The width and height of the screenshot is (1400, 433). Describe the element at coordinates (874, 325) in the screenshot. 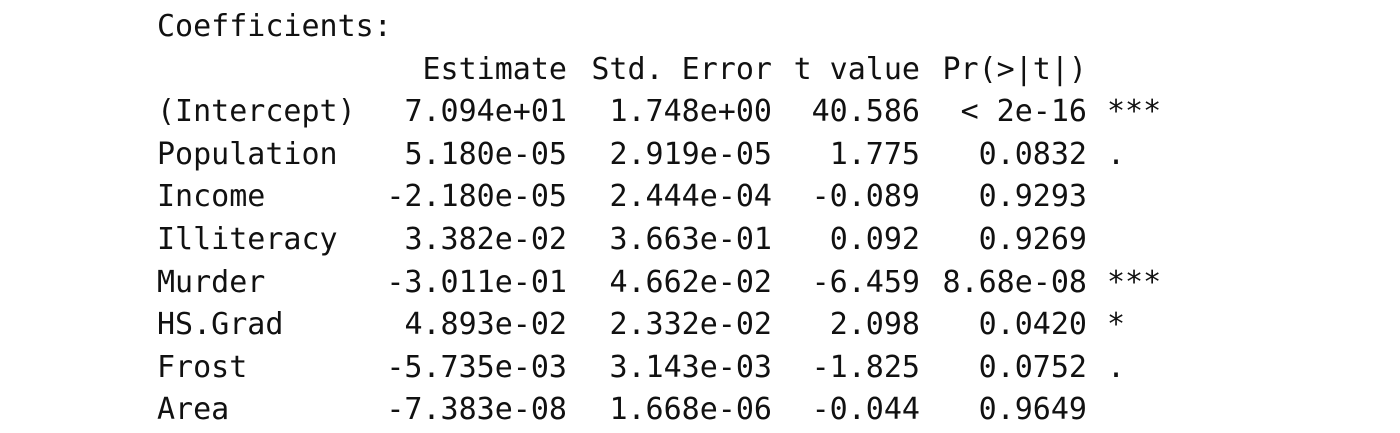

I see `row-t-value: 2.098` at that location.